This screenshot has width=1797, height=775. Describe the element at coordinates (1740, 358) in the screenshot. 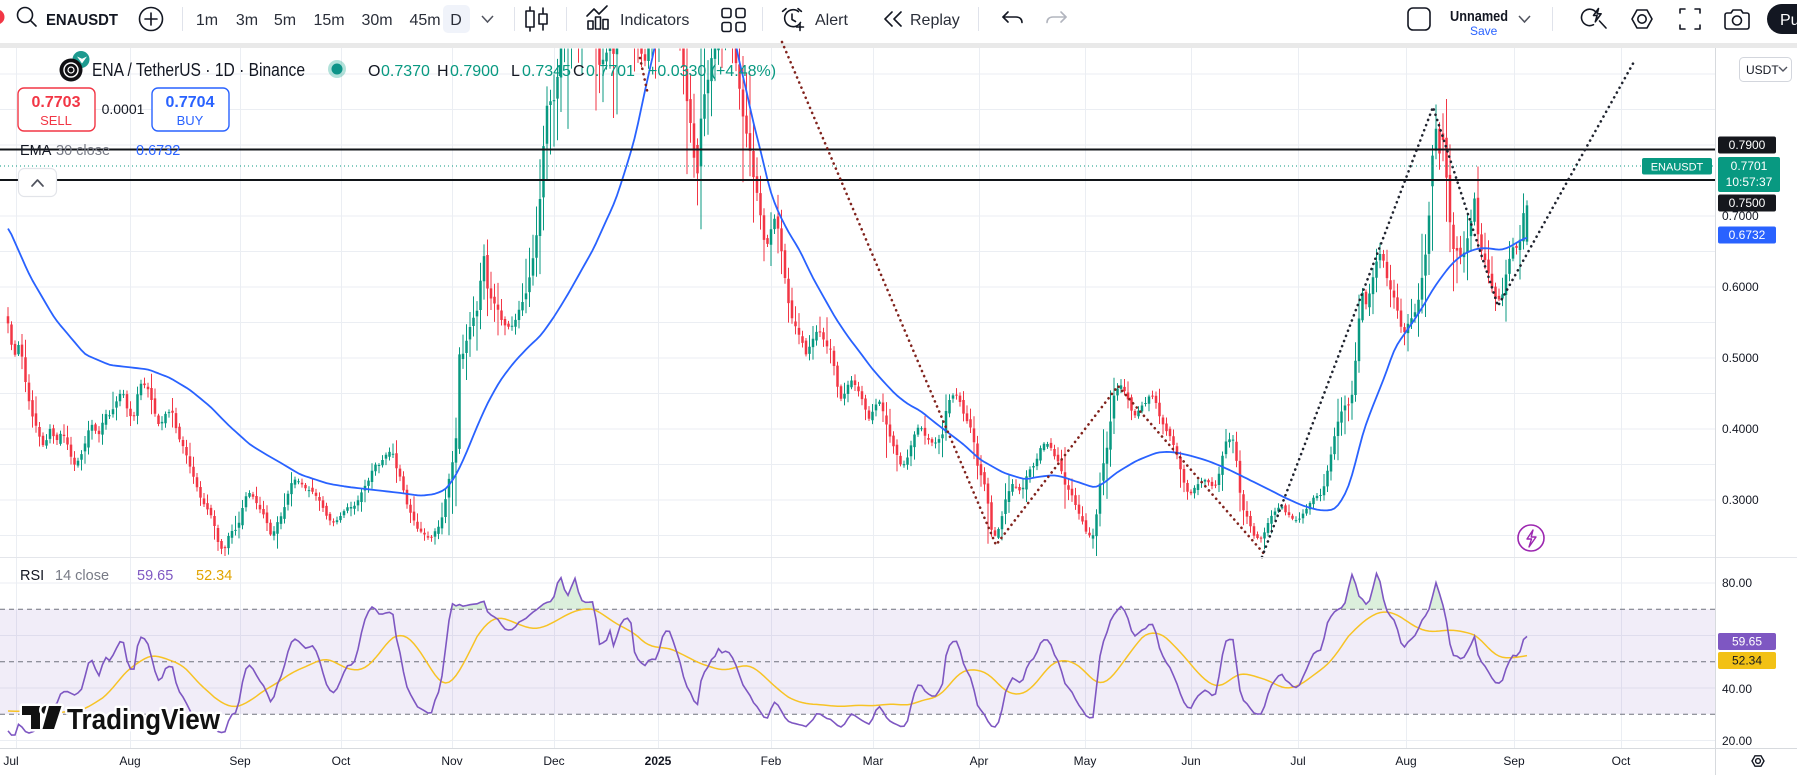

I see `svg-text: 0.5000` at that location.